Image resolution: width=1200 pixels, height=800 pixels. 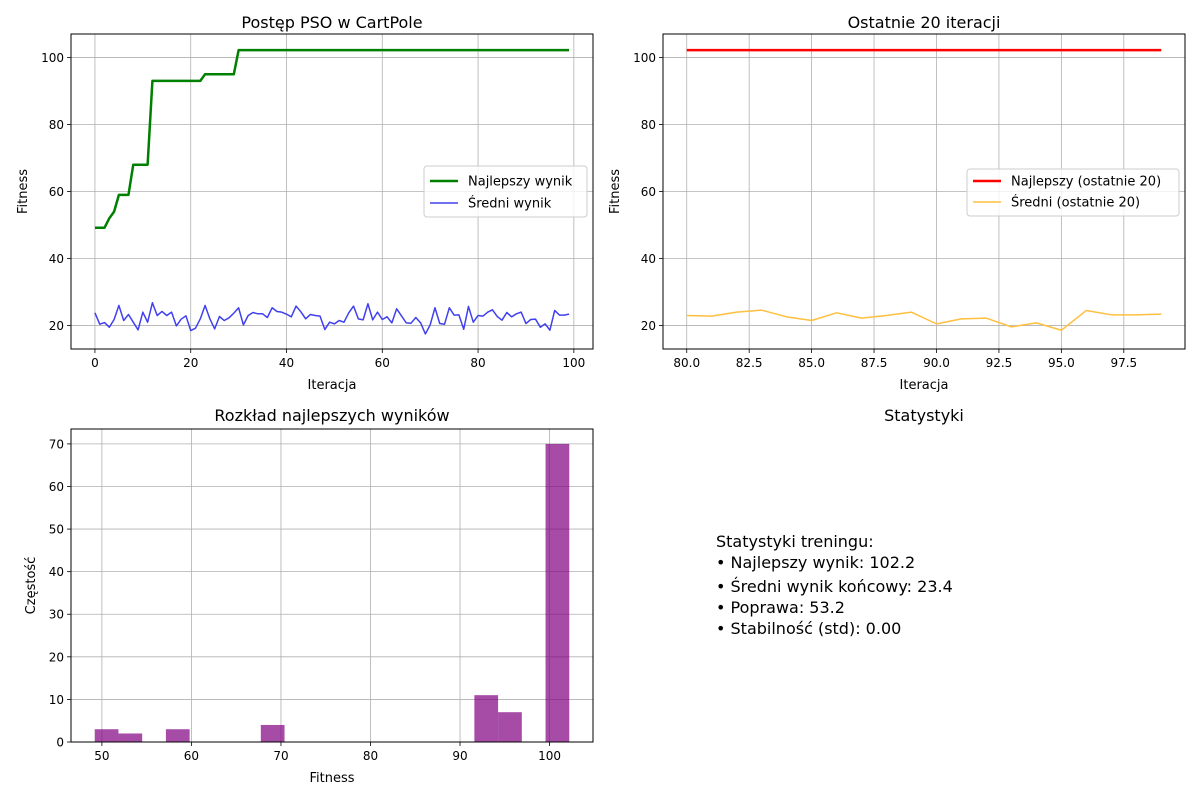 I want to click on progress-chart-legend: Najlepszy wynik Średni wynik, so click(x=505, y=191).